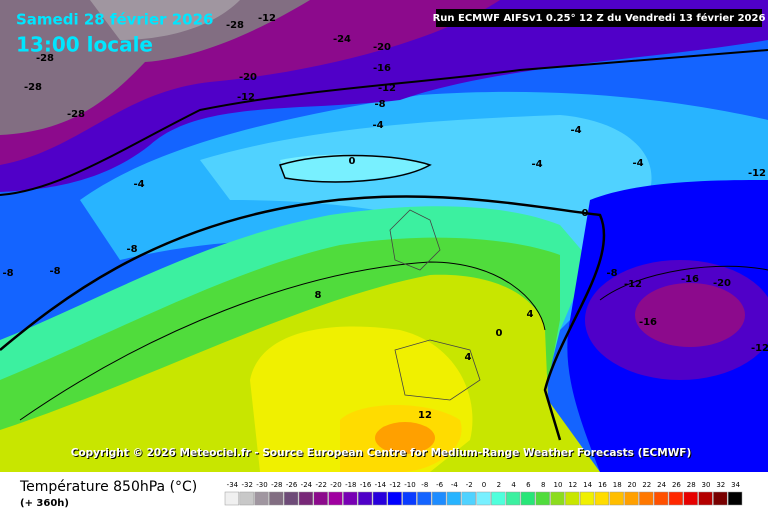  I want to click on run-box, so click(599, 18).